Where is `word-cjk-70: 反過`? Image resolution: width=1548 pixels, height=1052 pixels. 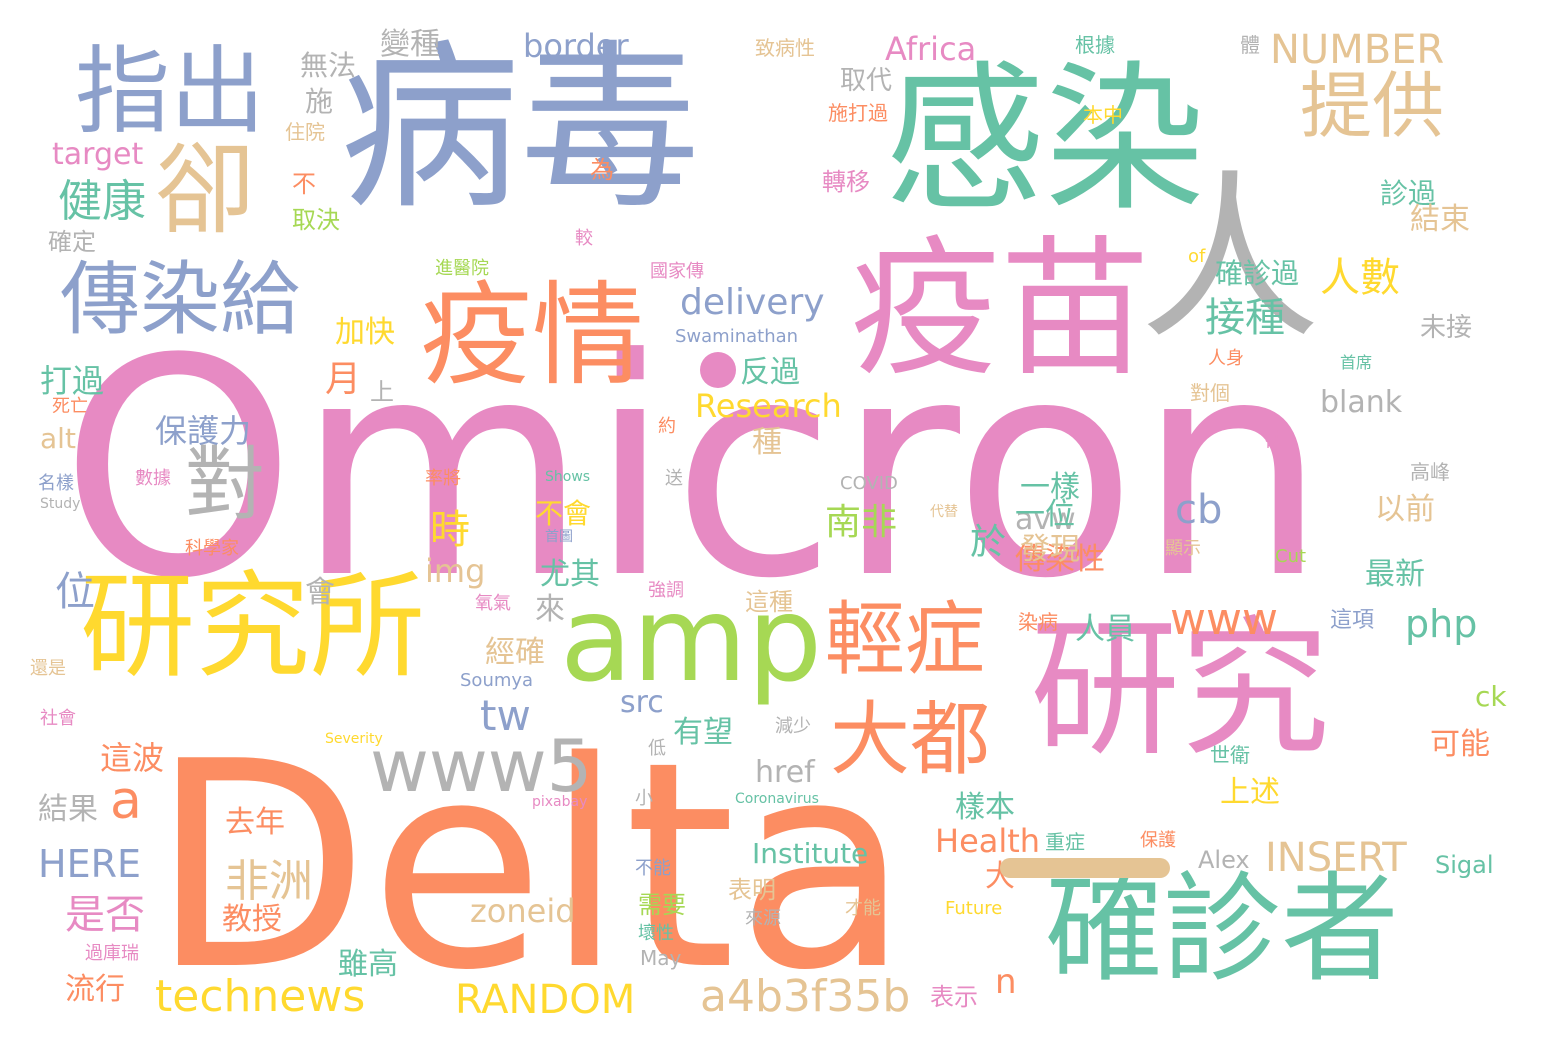
word-cjk-70: 反過 is located at coordinates (770, 372).